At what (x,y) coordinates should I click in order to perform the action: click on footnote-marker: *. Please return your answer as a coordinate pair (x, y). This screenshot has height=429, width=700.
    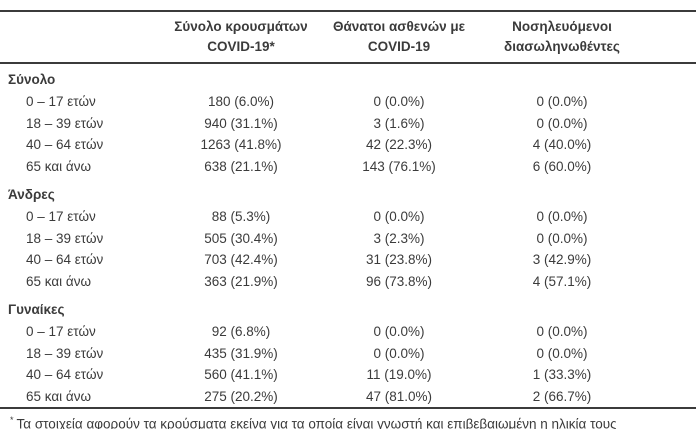
    Looking at the image, I should click on (12, 420).